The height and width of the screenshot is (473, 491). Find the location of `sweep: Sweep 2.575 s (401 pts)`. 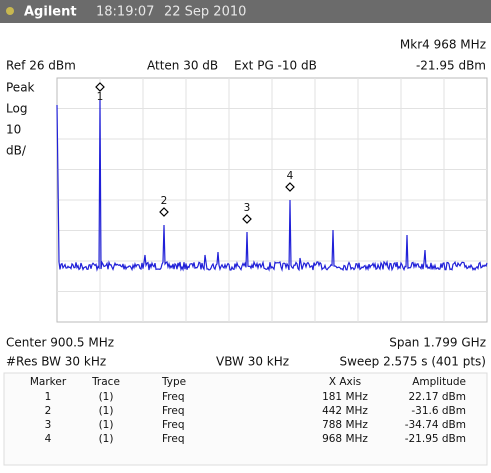

sweep: Sweep 2.575 s (401 pts) is located at coordinates (412, 362).